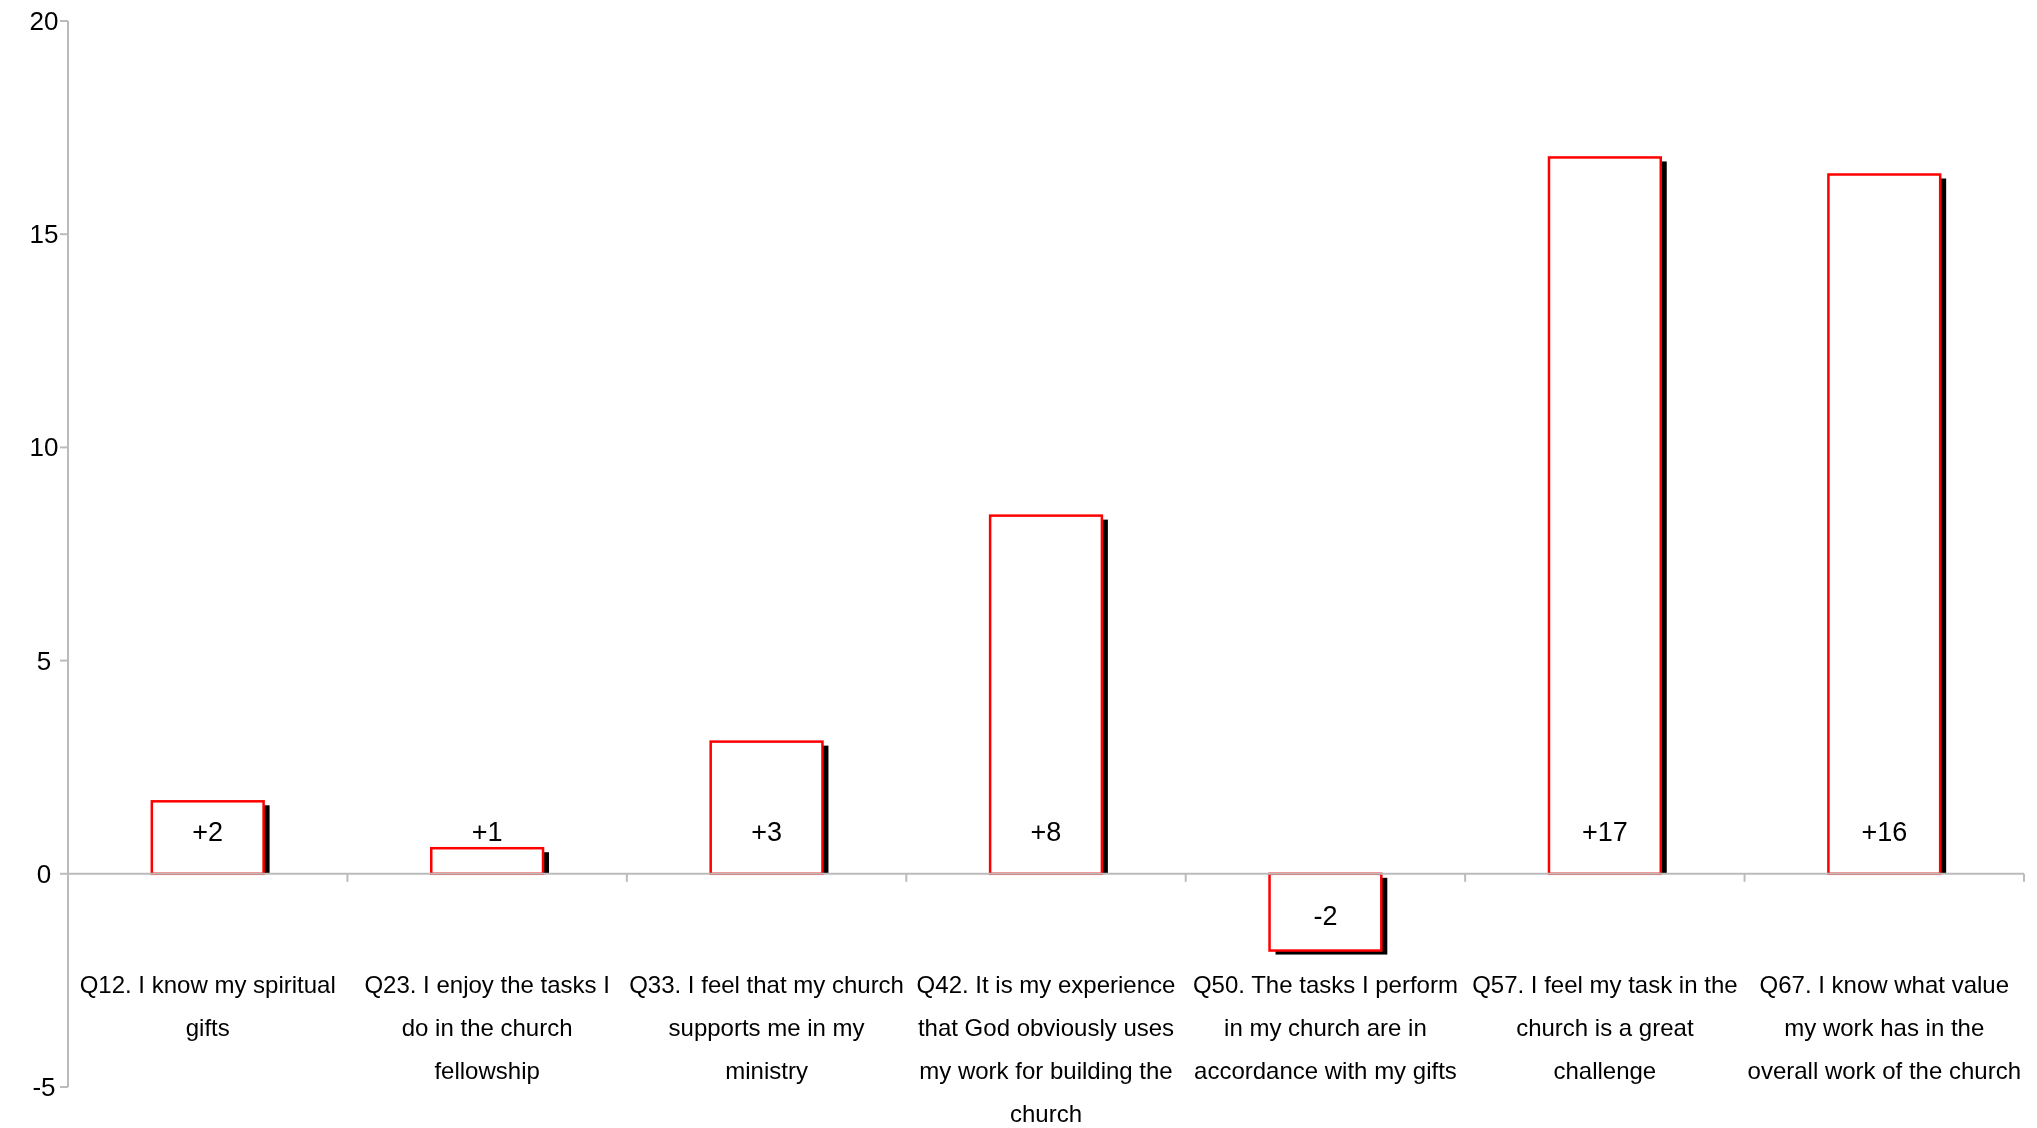 The height and width of the screenshot is (1128, 2037). I want to click on data-label: +16, so click(1884, 831).